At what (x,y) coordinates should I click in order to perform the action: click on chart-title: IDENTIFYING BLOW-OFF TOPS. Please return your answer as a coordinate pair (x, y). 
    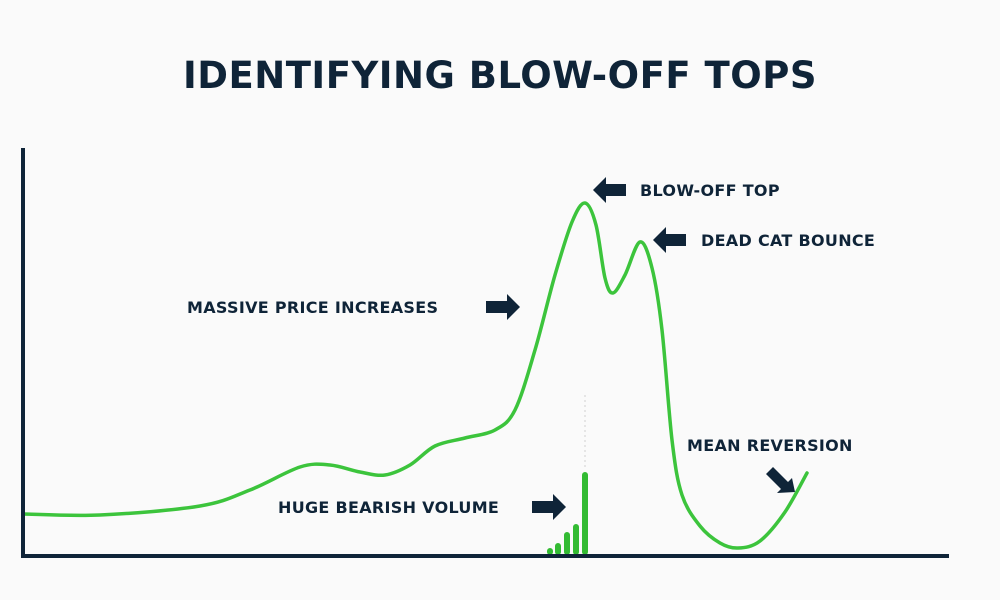
    Looking at the image, I should click on (500, 75).